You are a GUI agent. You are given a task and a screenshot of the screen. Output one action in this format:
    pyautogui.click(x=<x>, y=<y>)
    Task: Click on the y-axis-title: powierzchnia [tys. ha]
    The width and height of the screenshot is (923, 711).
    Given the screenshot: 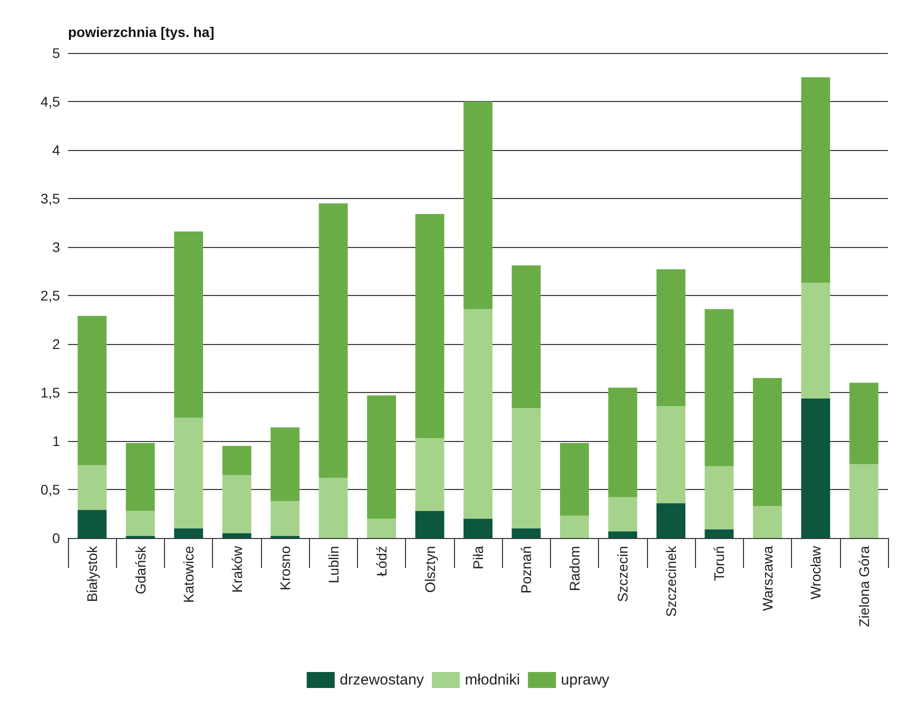 What is the action you would take?
    pyautogui.click(x=141, y=32)
    